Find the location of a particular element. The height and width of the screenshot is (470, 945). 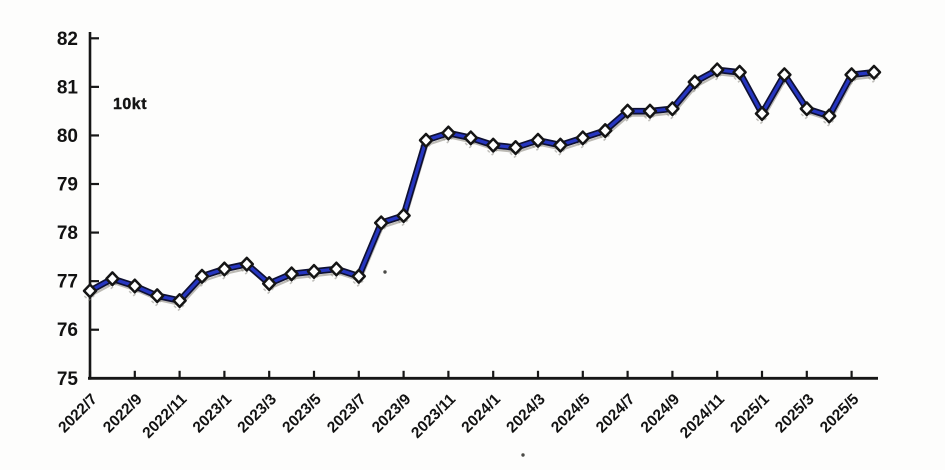

x-tick-label: 2023/1 is located at coordinates (213, 414).